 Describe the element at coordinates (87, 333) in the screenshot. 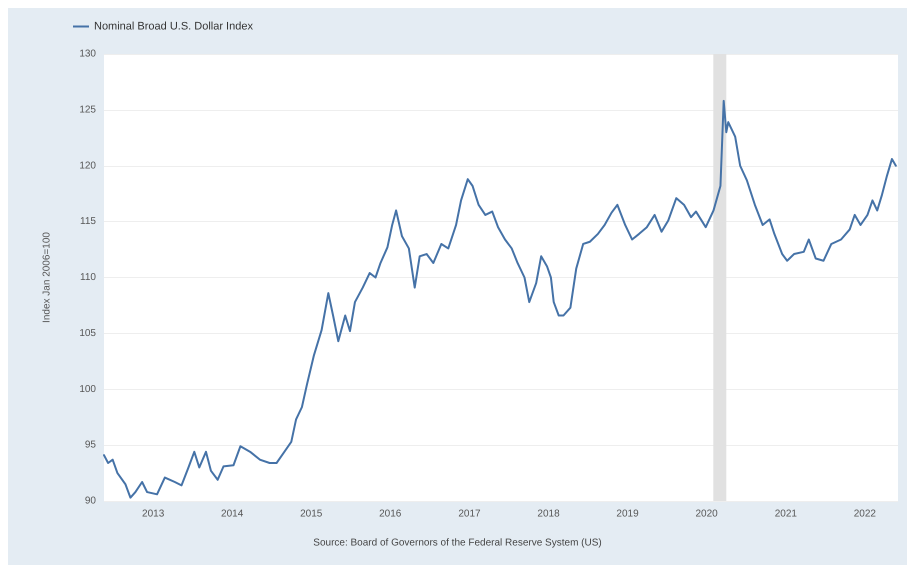

I see `y-tick-label: 105` at that location.